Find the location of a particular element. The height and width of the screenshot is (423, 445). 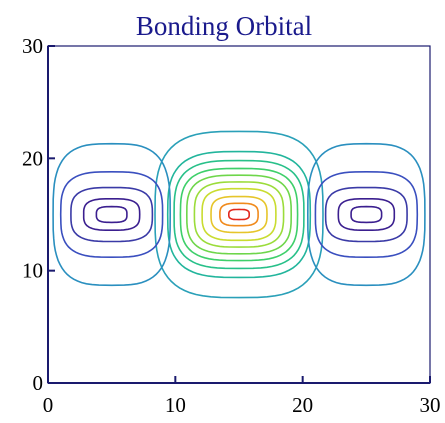

x-tick-label: 20 is located at coordinates (302, 405).